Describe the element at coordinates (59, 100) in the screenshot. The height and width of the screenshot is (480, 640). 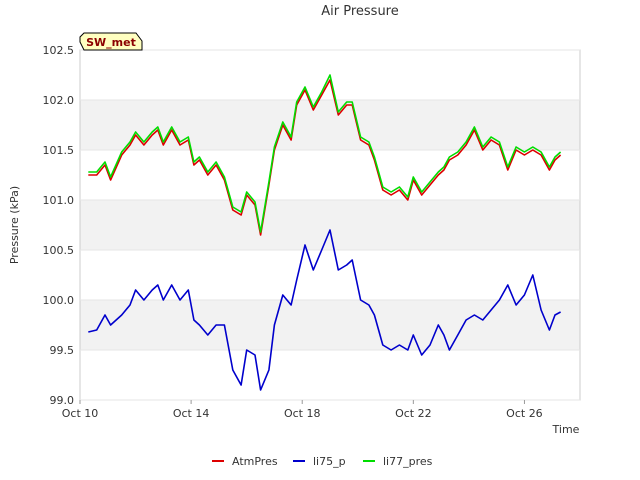
I see `y-tick-label: 102.0` at that location.